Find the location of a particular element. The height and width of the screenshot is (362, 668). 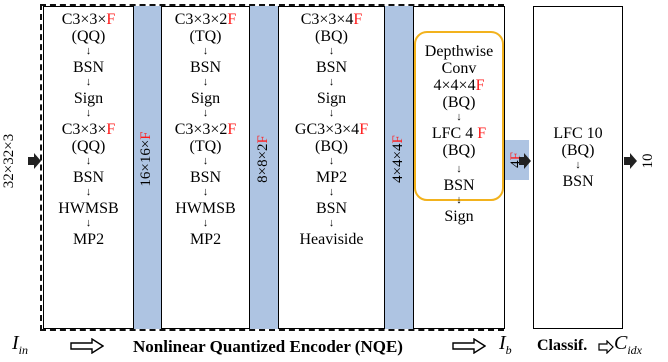

lfc10-quant: (BQ) is located at coordinates (578, 150).